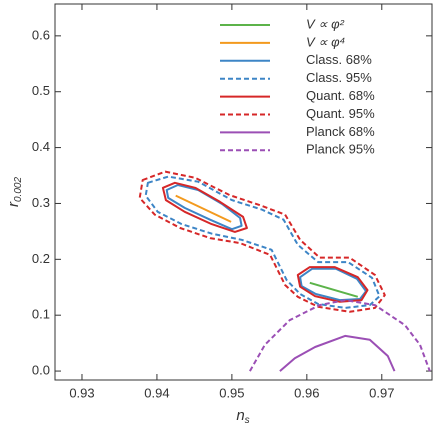  Describe the element at coordinates (41, 258) in the screenshot. I see `y-tick-label: 0.2` at that location.